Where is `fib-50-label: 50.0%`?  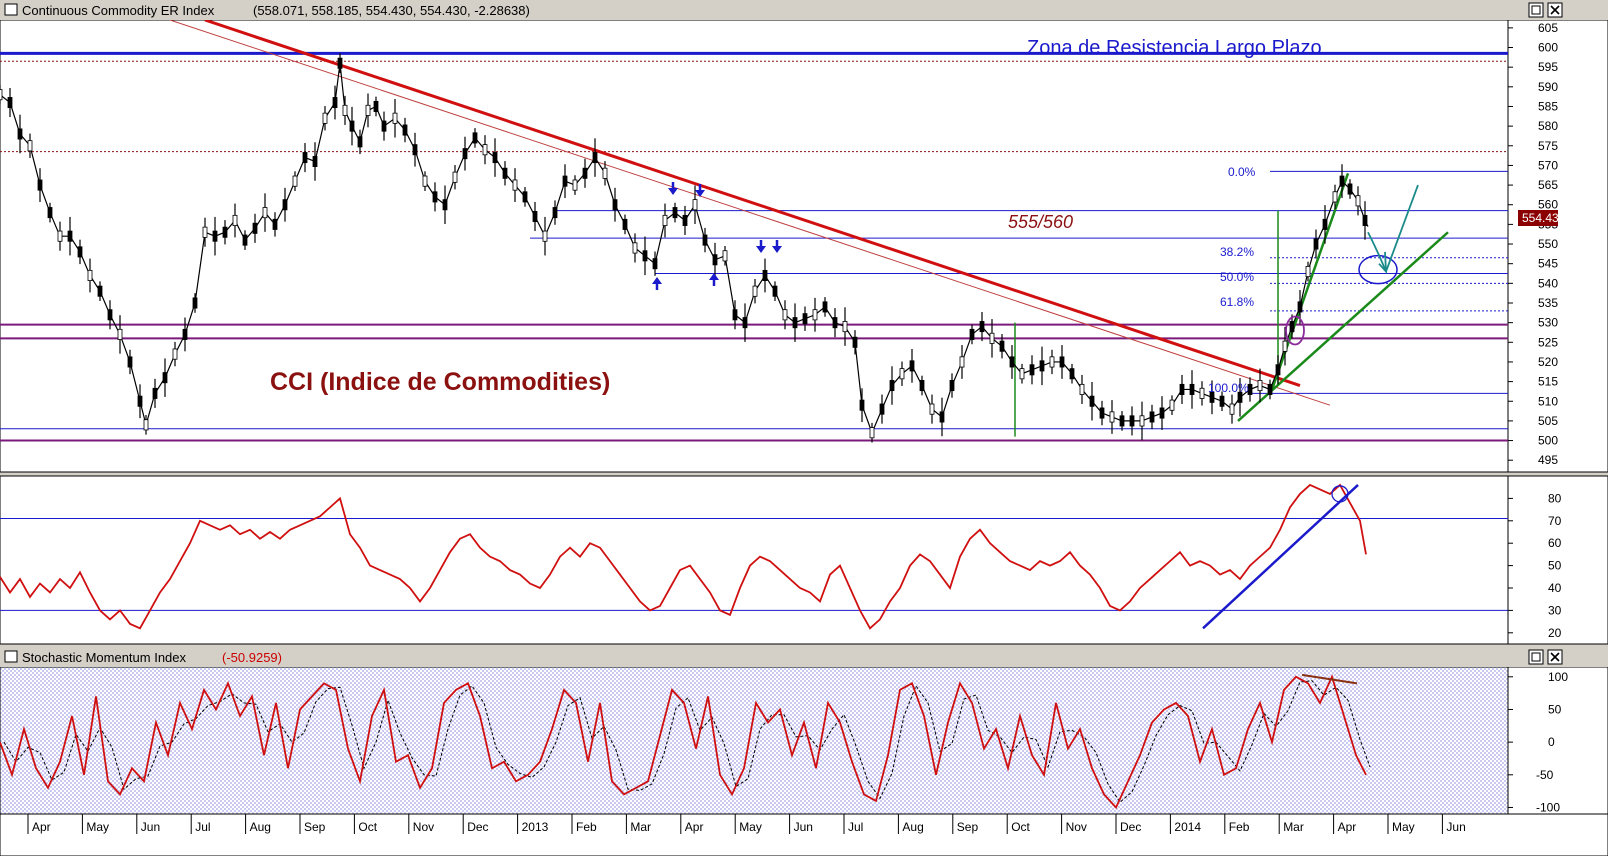 fib-50-label: 50.0% is located at coordinates (1237, 277).